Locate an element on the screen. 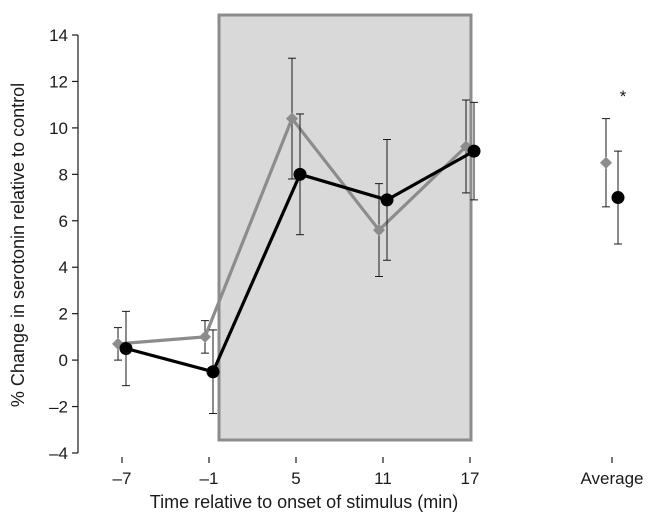  x-tick-label-average: Average is located at coordinates (611, 478).